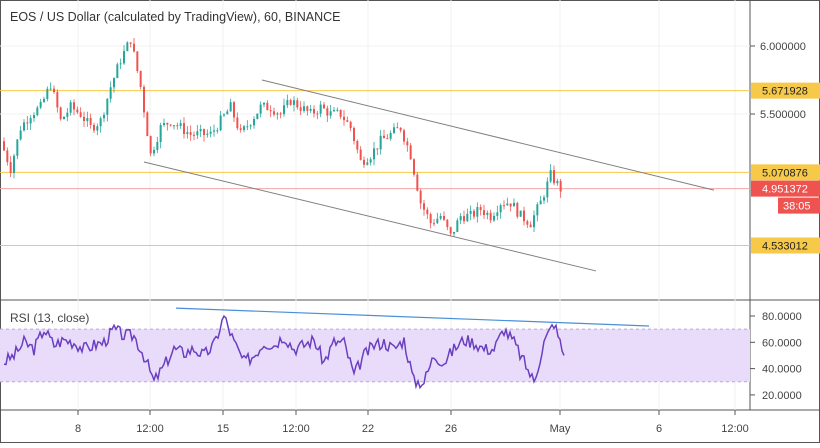 The height and width of the screenshot is (448, 820). I want to click on level-label-bg, so click(785, 90).